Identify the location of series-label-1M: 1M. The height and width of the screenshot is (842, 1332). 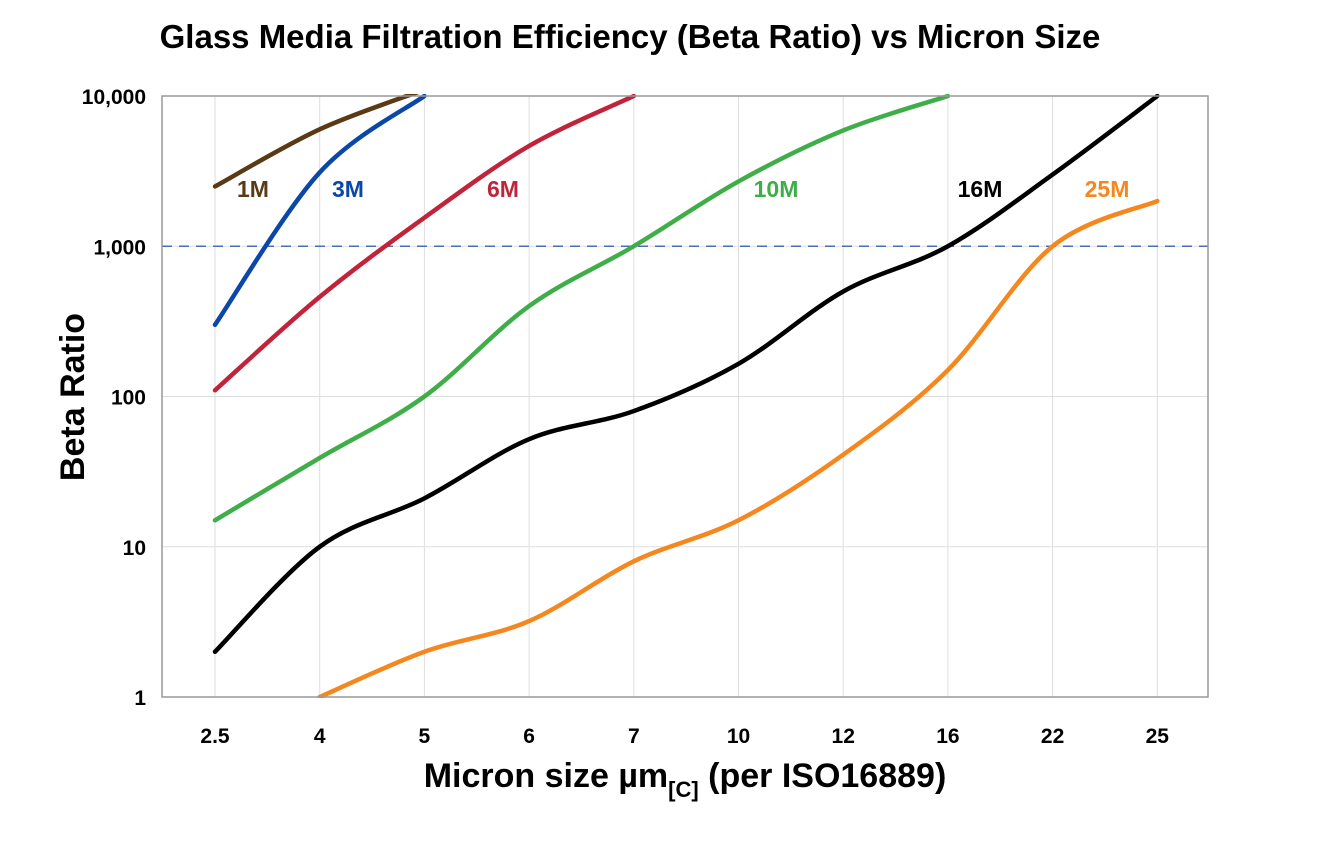
(253, 189).